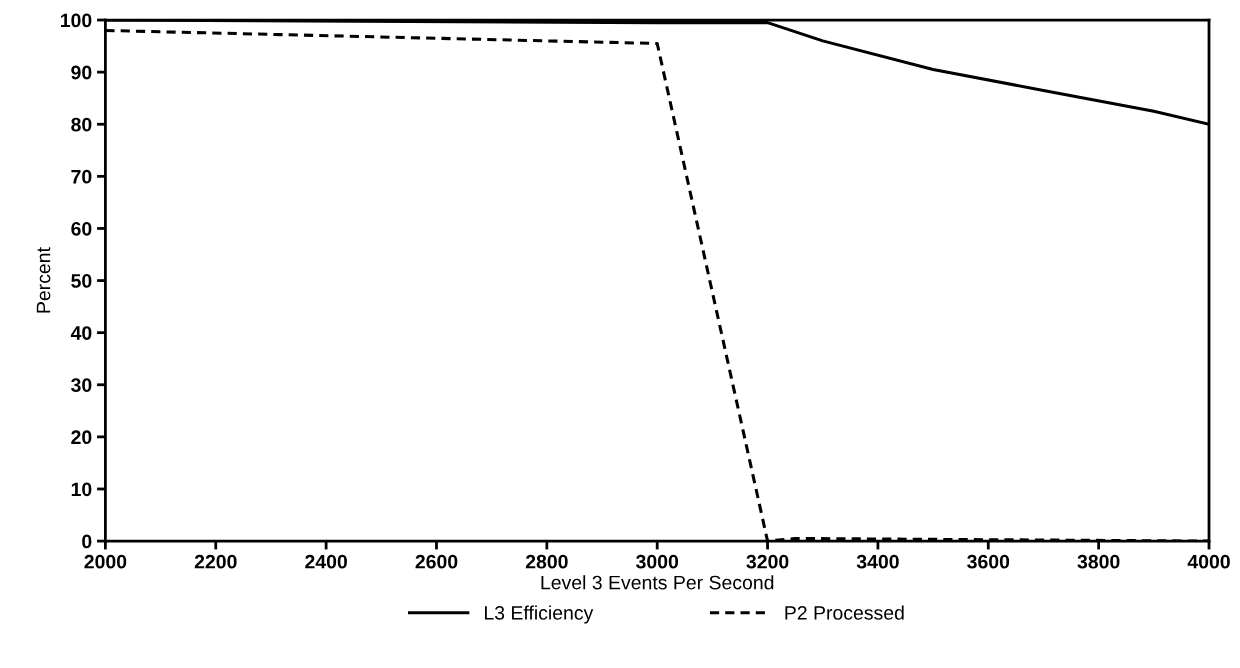  Describe the element at coordinates (767, 561) in the screenshot. I see `x-tick-label: 3200` at that location.